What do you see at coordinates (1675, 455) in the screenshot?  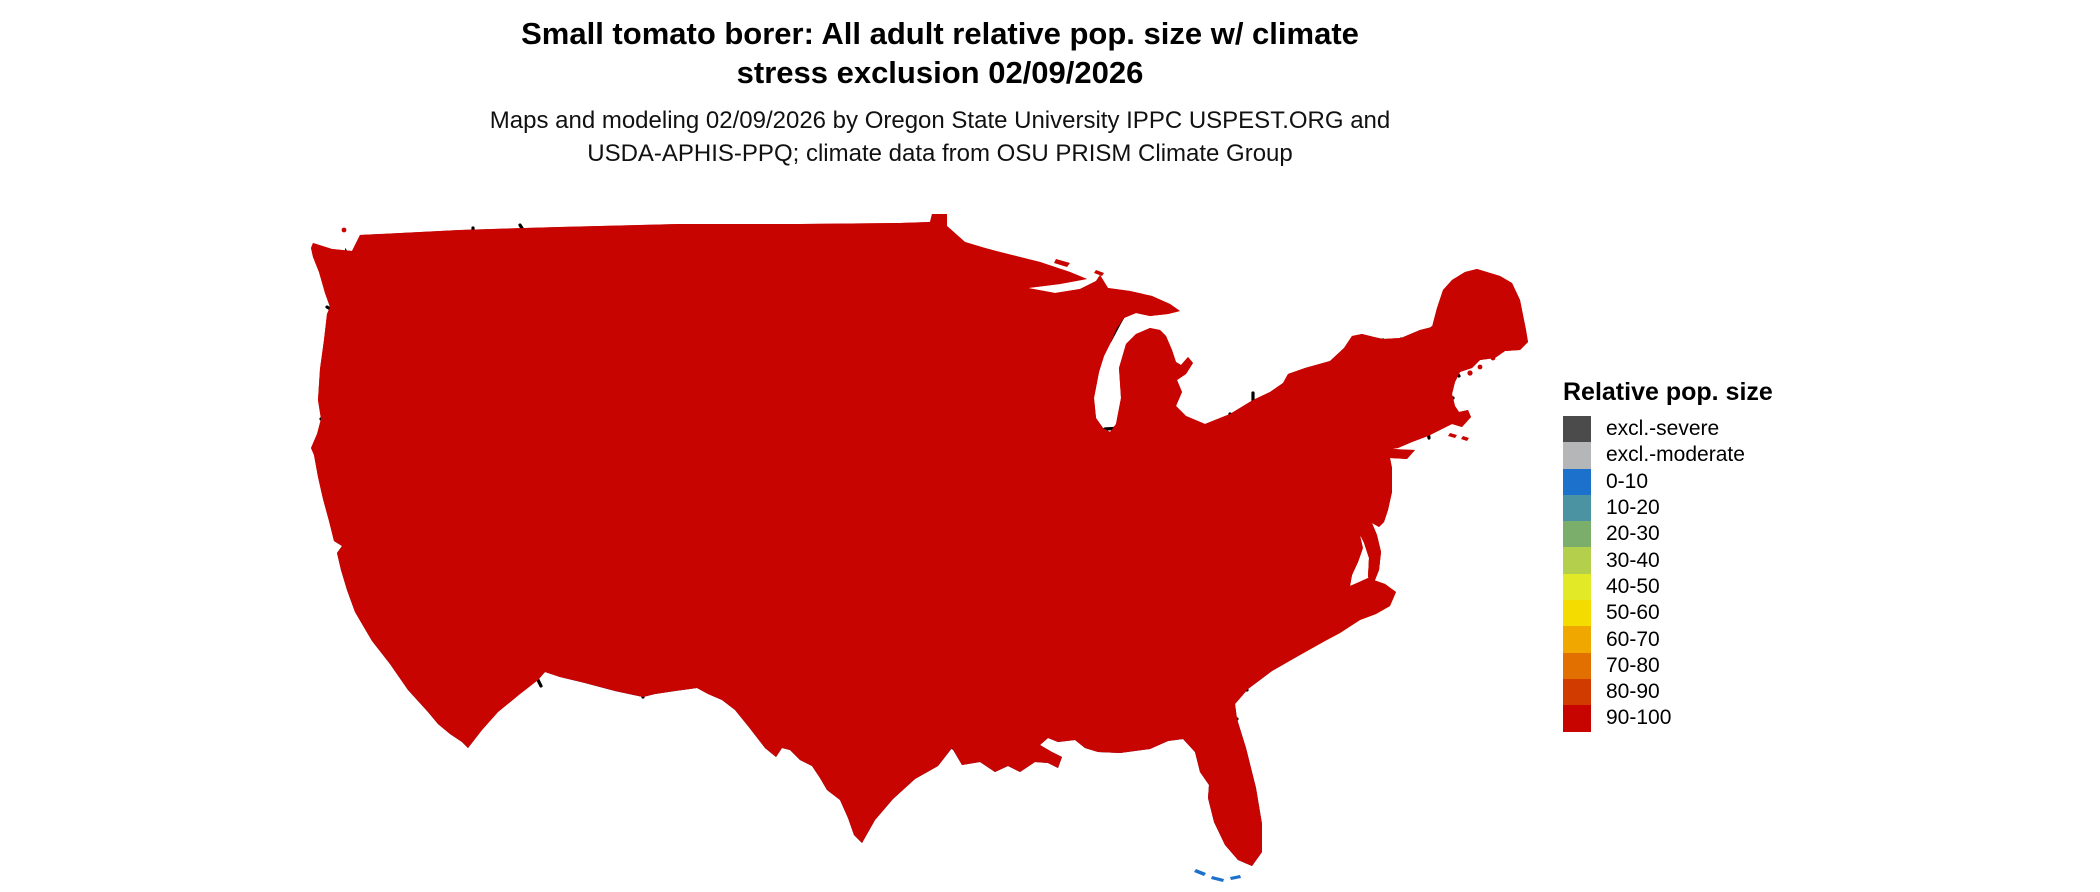 I see `legend-label: excl.-moderate` at bounding box center [1675, 455].